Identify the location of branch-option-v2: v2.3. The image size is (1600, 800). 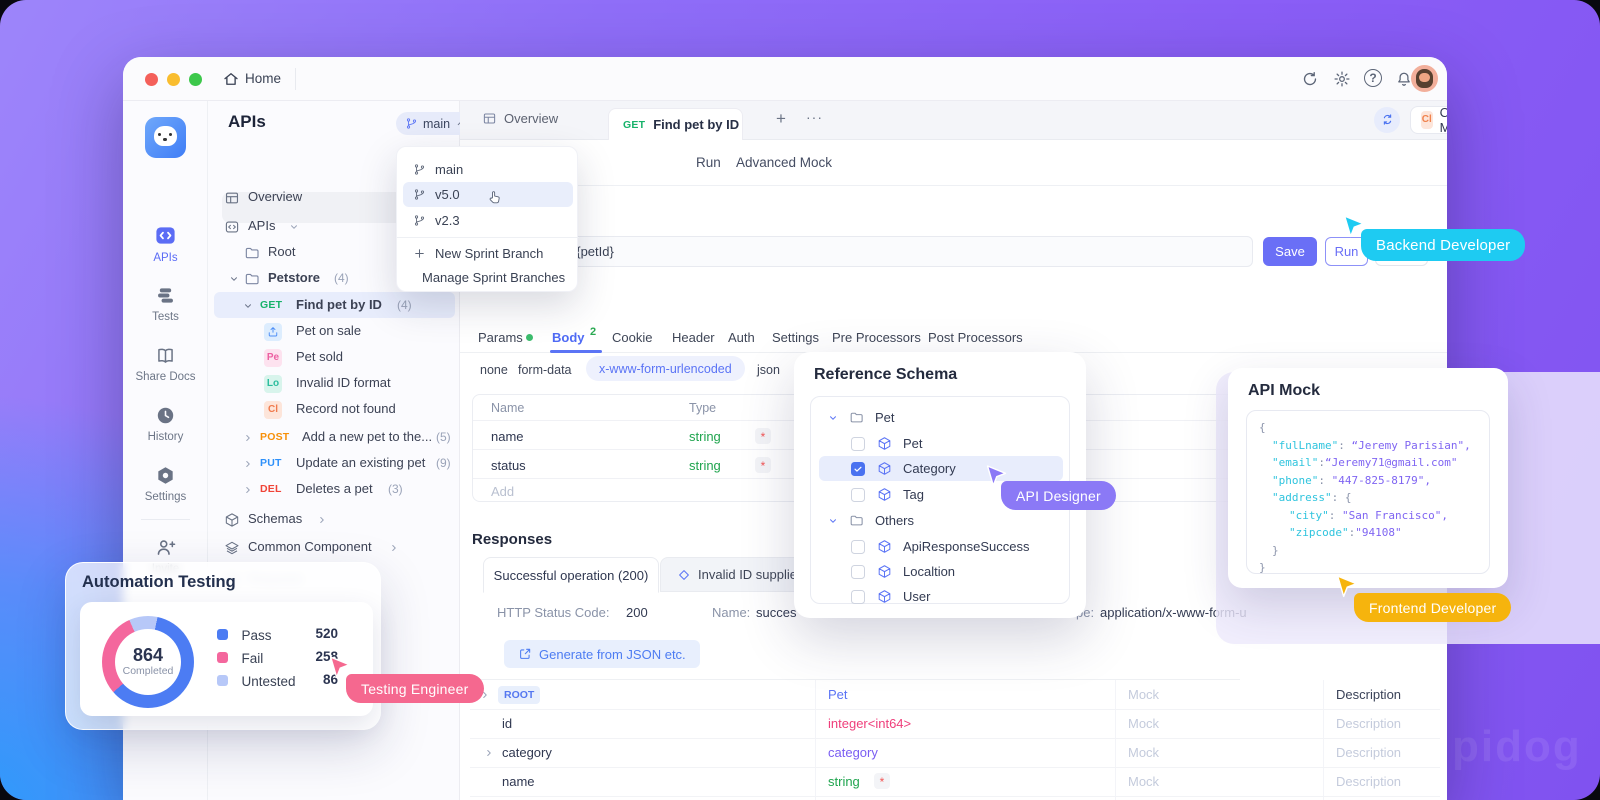
(488, 220).